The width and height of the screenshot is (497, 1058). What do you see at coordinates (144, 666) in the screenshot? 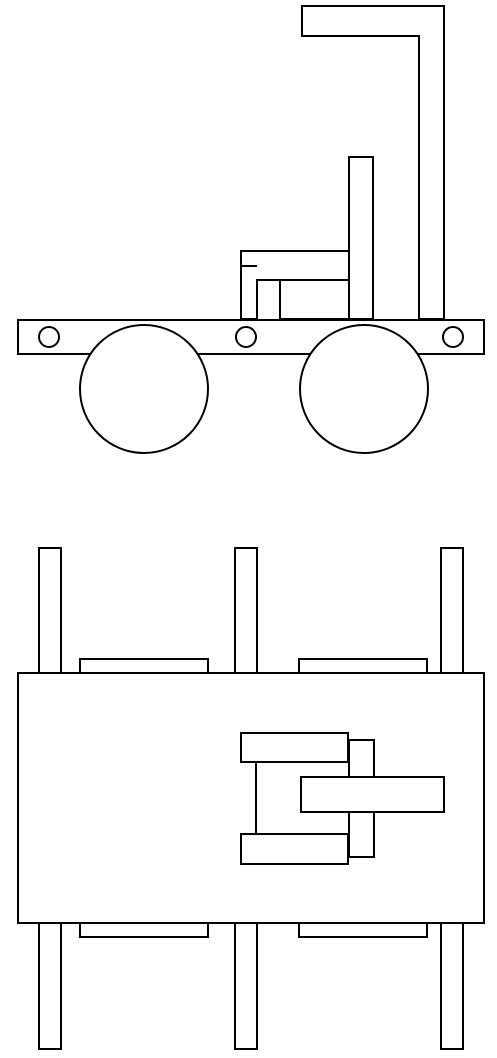
I see `wheel-tab-top-left` at bounding box center [144, 666].